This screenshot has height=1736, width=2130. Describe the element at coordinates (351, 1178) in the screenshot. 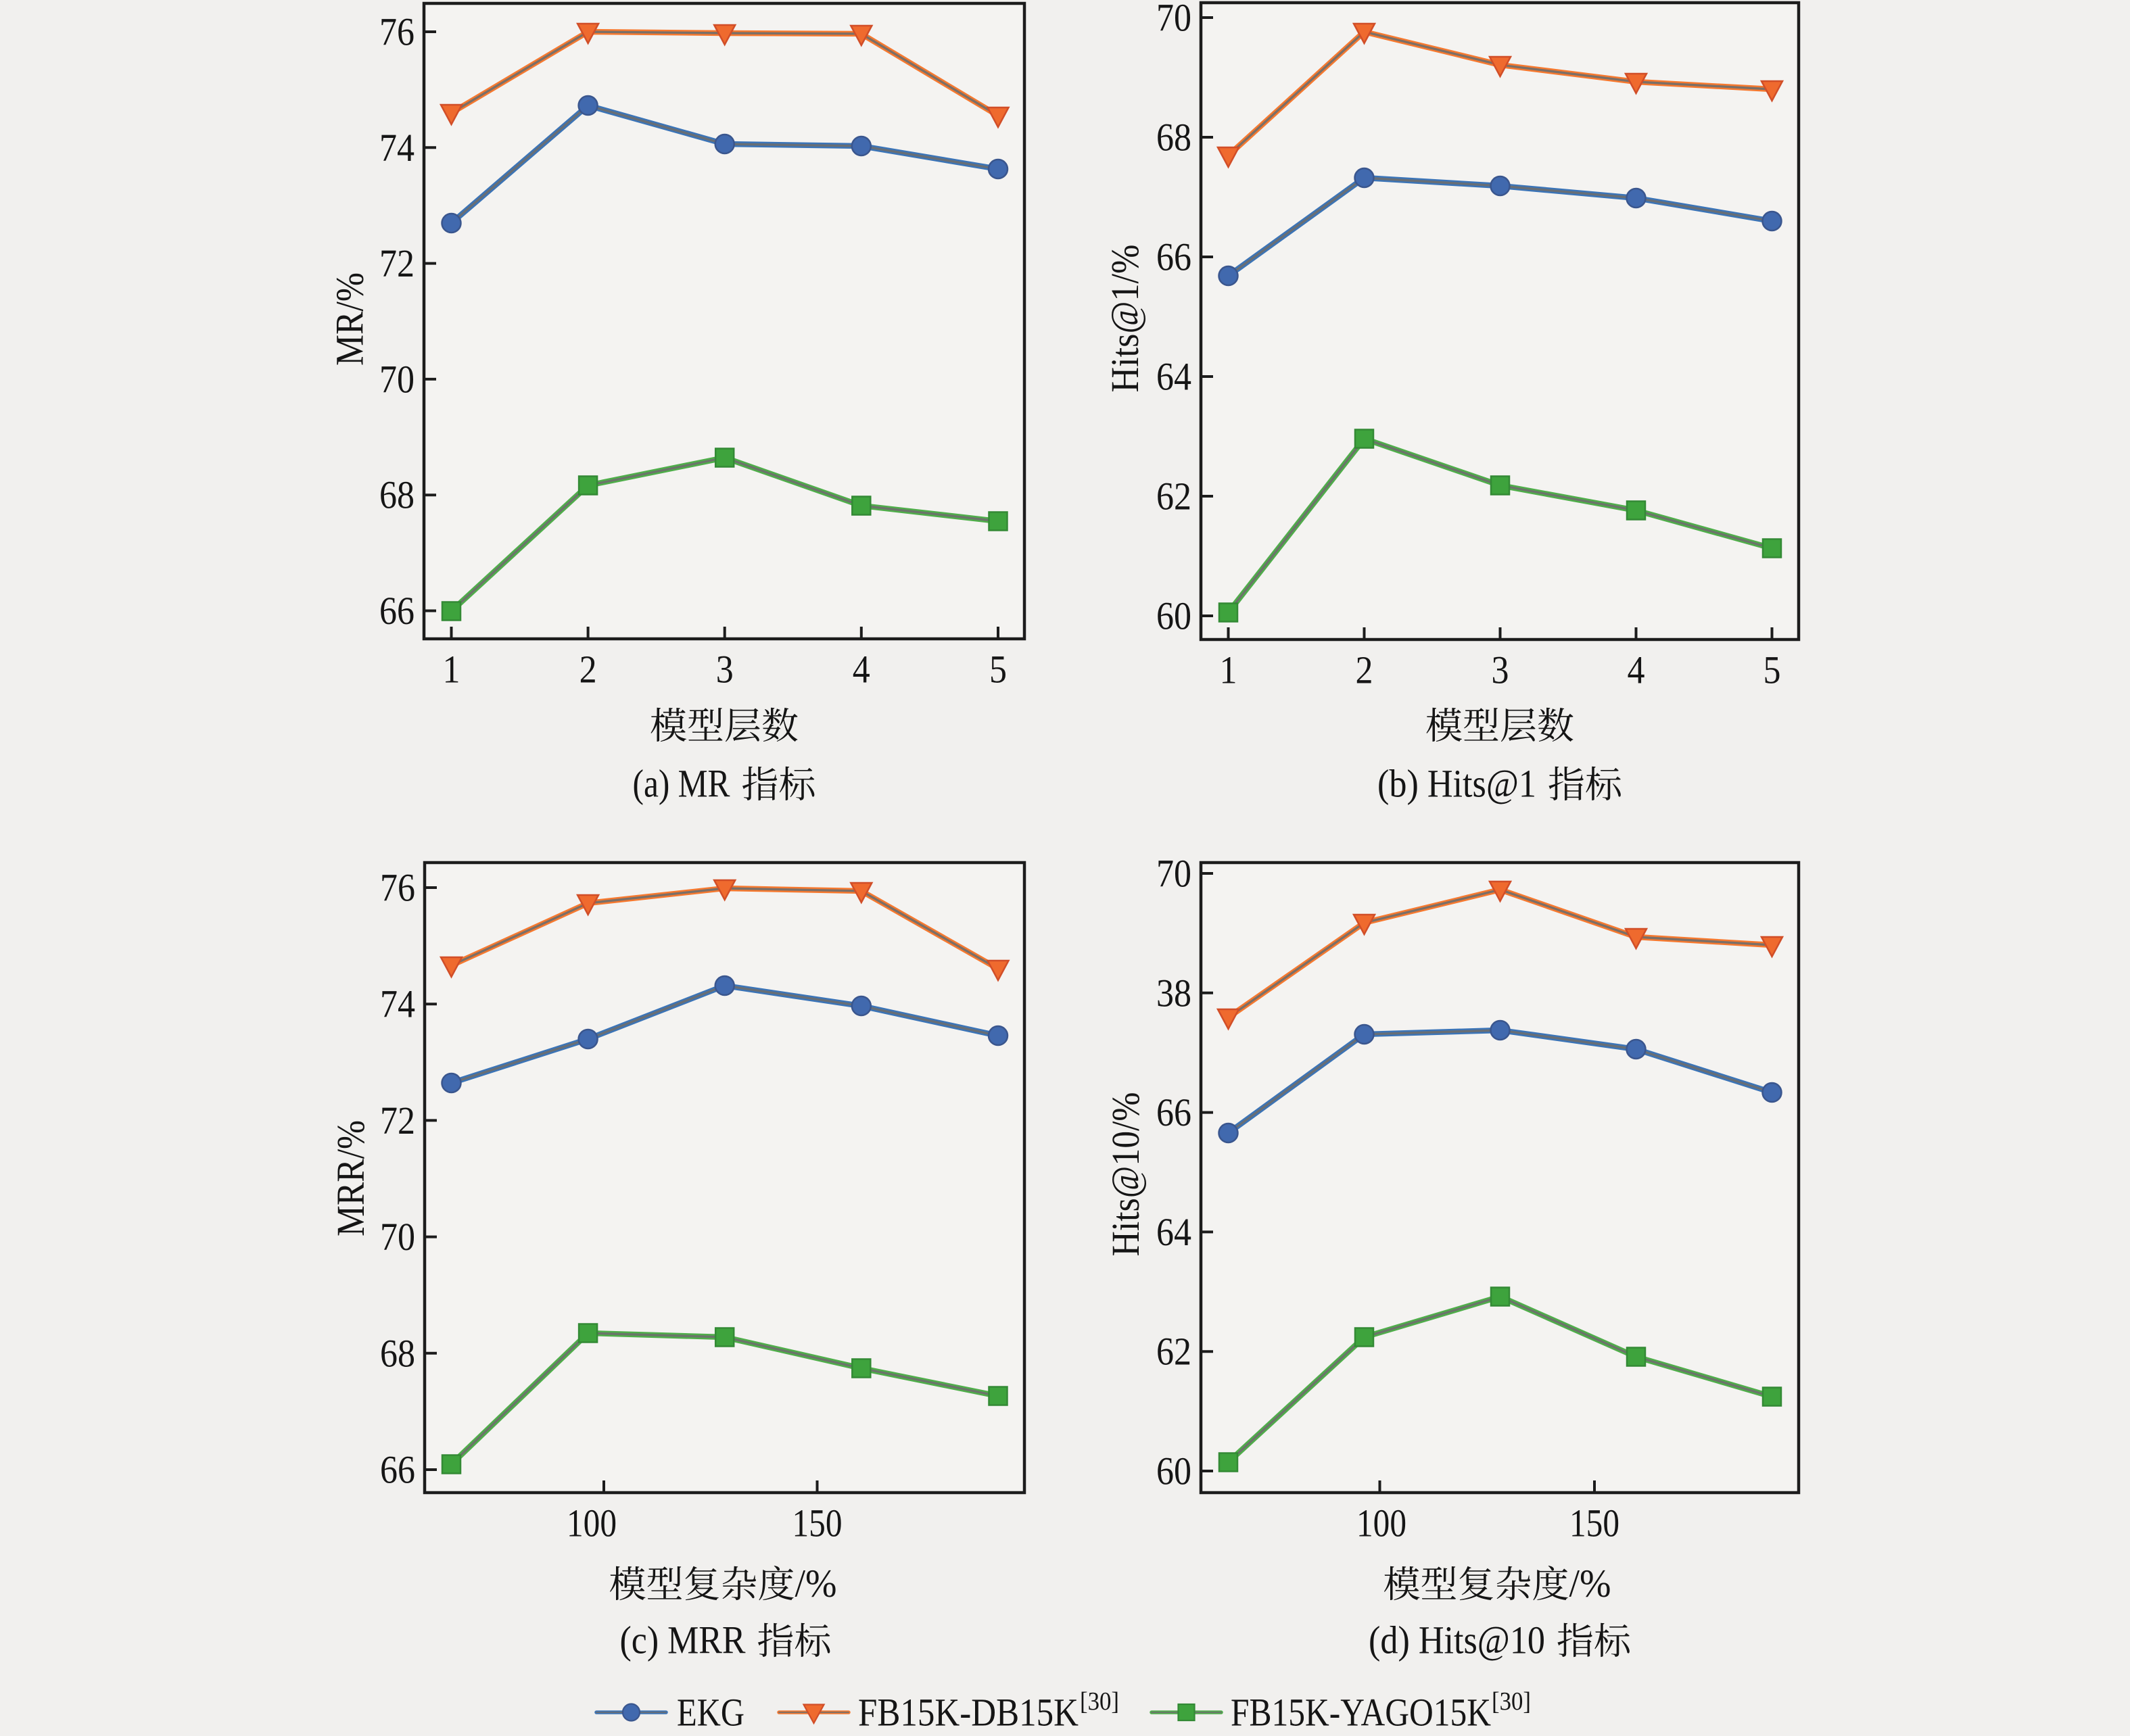

I see `svg-text: MRR/%` at that location.